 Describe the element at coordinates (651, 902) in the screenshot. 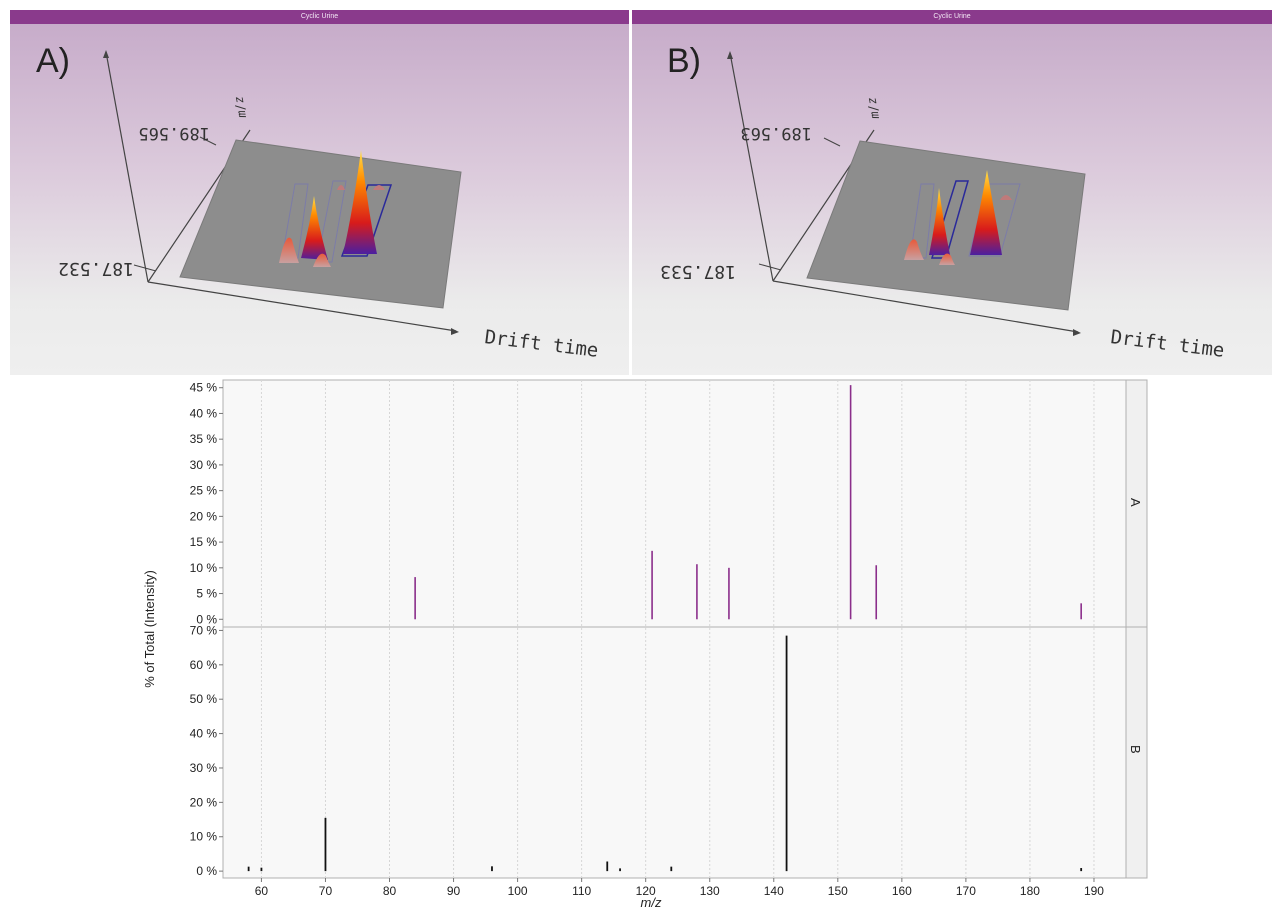

I see `x-axis-title: m/z` at that location.